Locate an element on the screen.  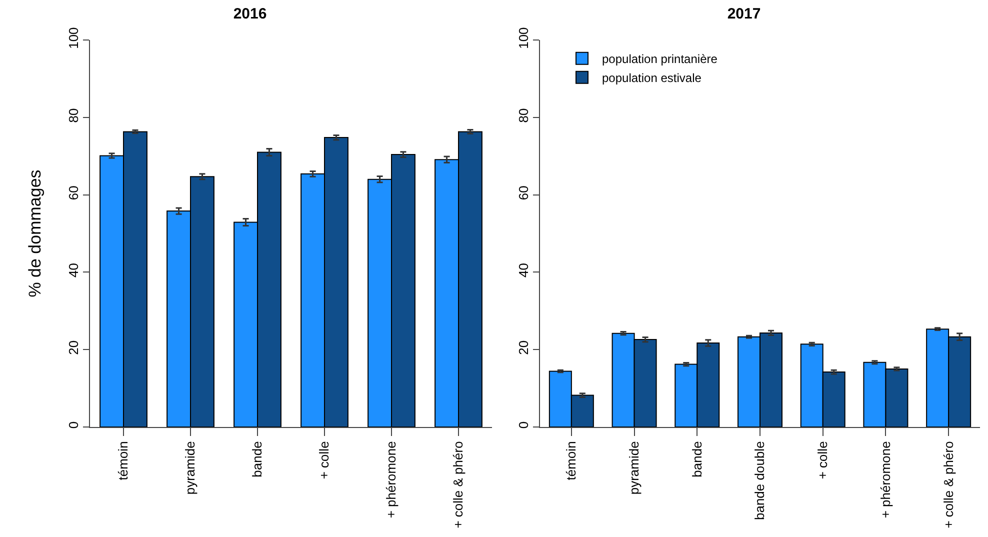
legend-label: population estivale is located at coordinates (652, 78).